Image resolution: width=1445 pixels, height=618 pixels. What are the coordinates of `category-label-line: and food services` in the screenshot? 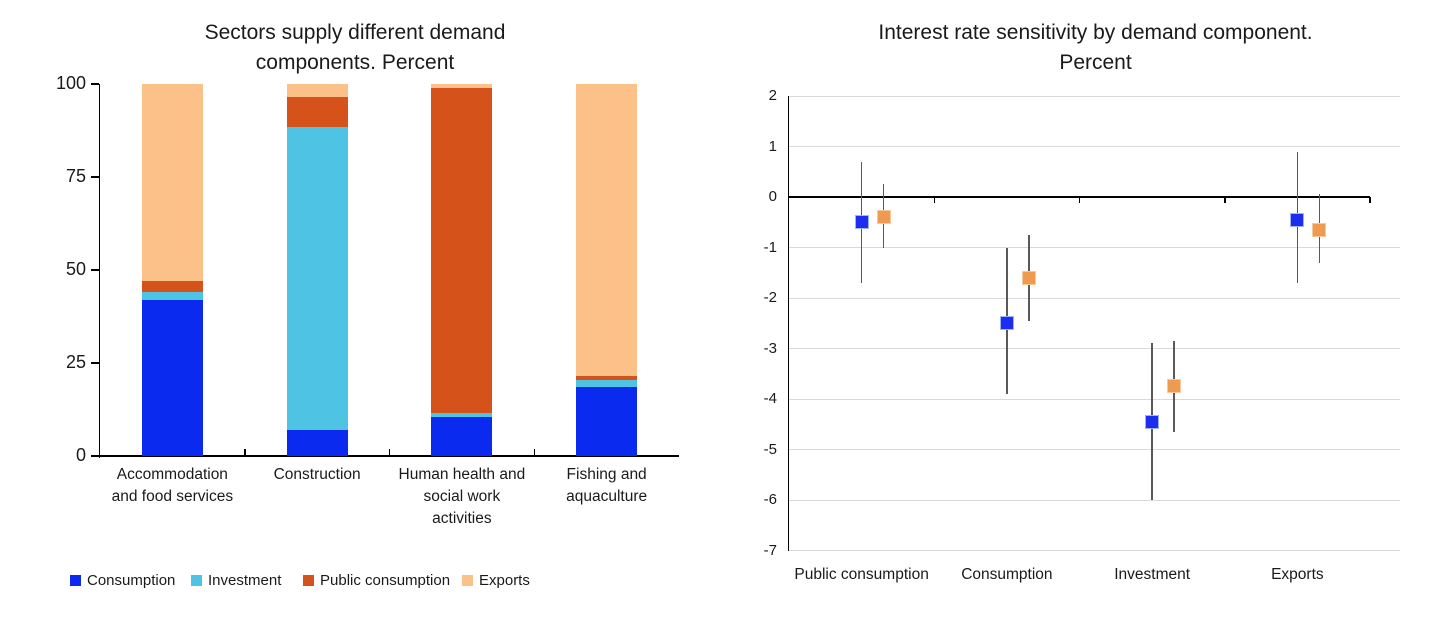 It's located at (172, 496).